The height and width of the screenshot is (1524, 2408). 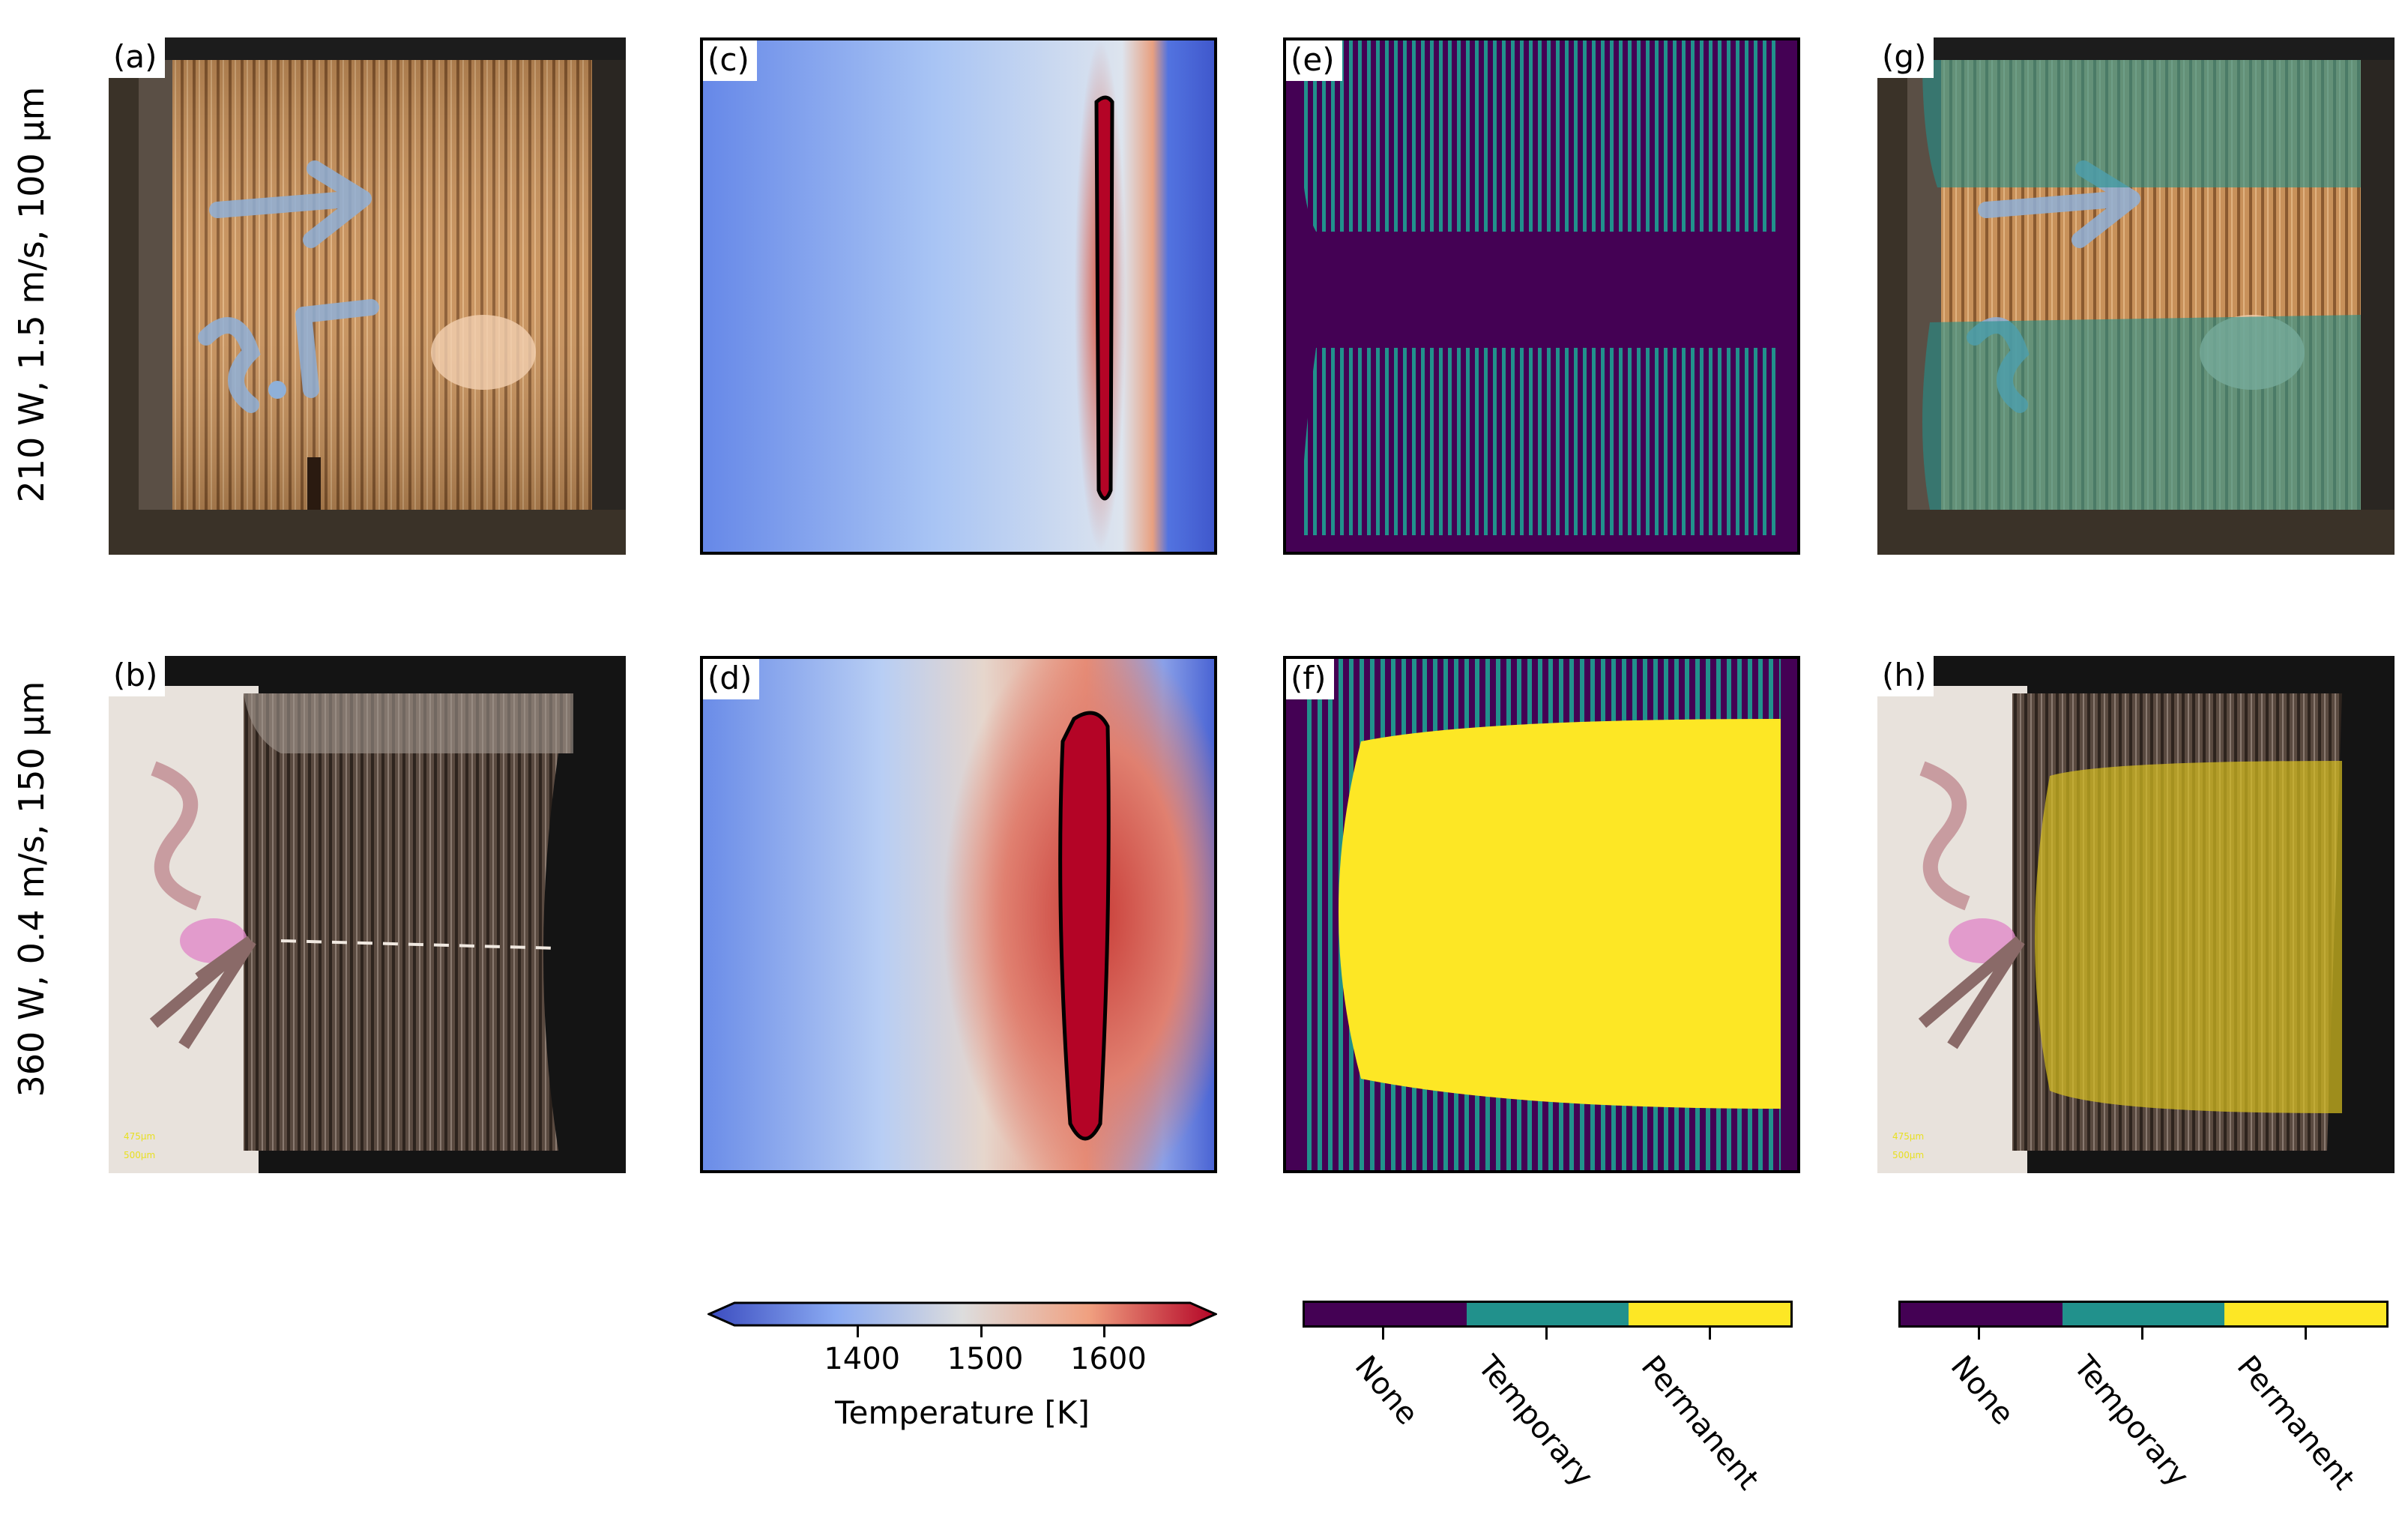 What do you see at coordinates (2305, 1314) in the screenshot?
I see `cbar2-seg-permanent` at bounding box center [2305, 1314].